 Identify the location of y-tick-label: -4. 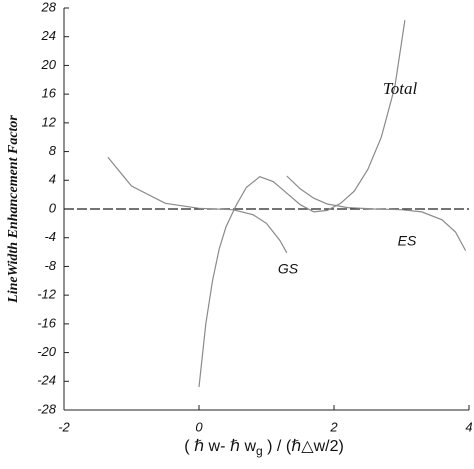
(50, 236).